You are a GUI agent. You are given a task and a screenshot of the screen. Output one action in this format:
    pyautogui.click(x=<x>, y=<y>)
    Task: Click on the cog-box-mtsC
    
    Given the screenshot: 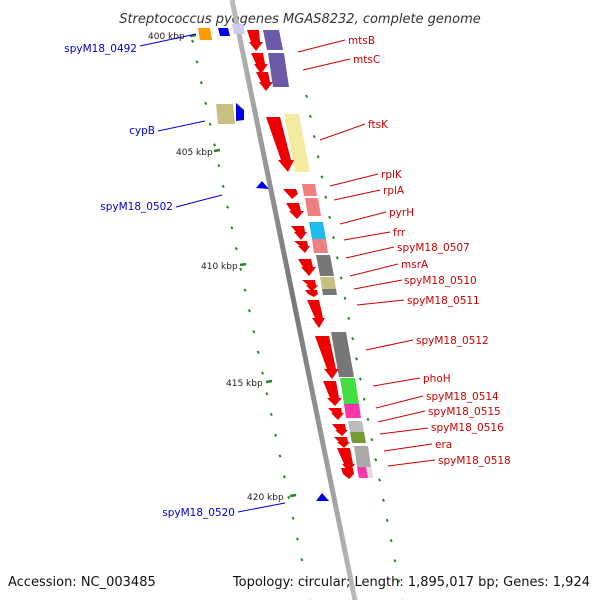 What is the action you would take?
    pyautogui.click(x=278, y=70)
    